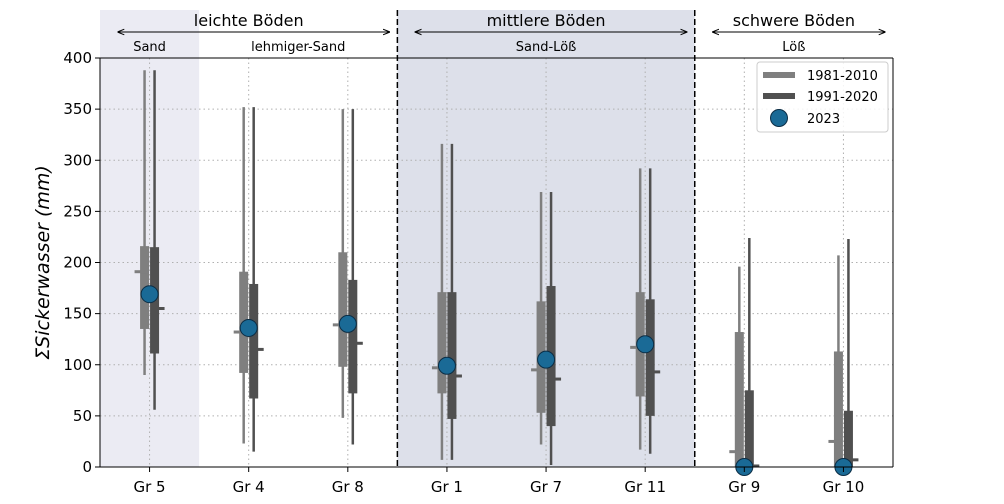 This screenshot has height=504, width=1004. What do you see at coordinates (249, 487) in the screenshot?
I see `x-tick-label-1: Gr 4` at bounding box center [249, 487].